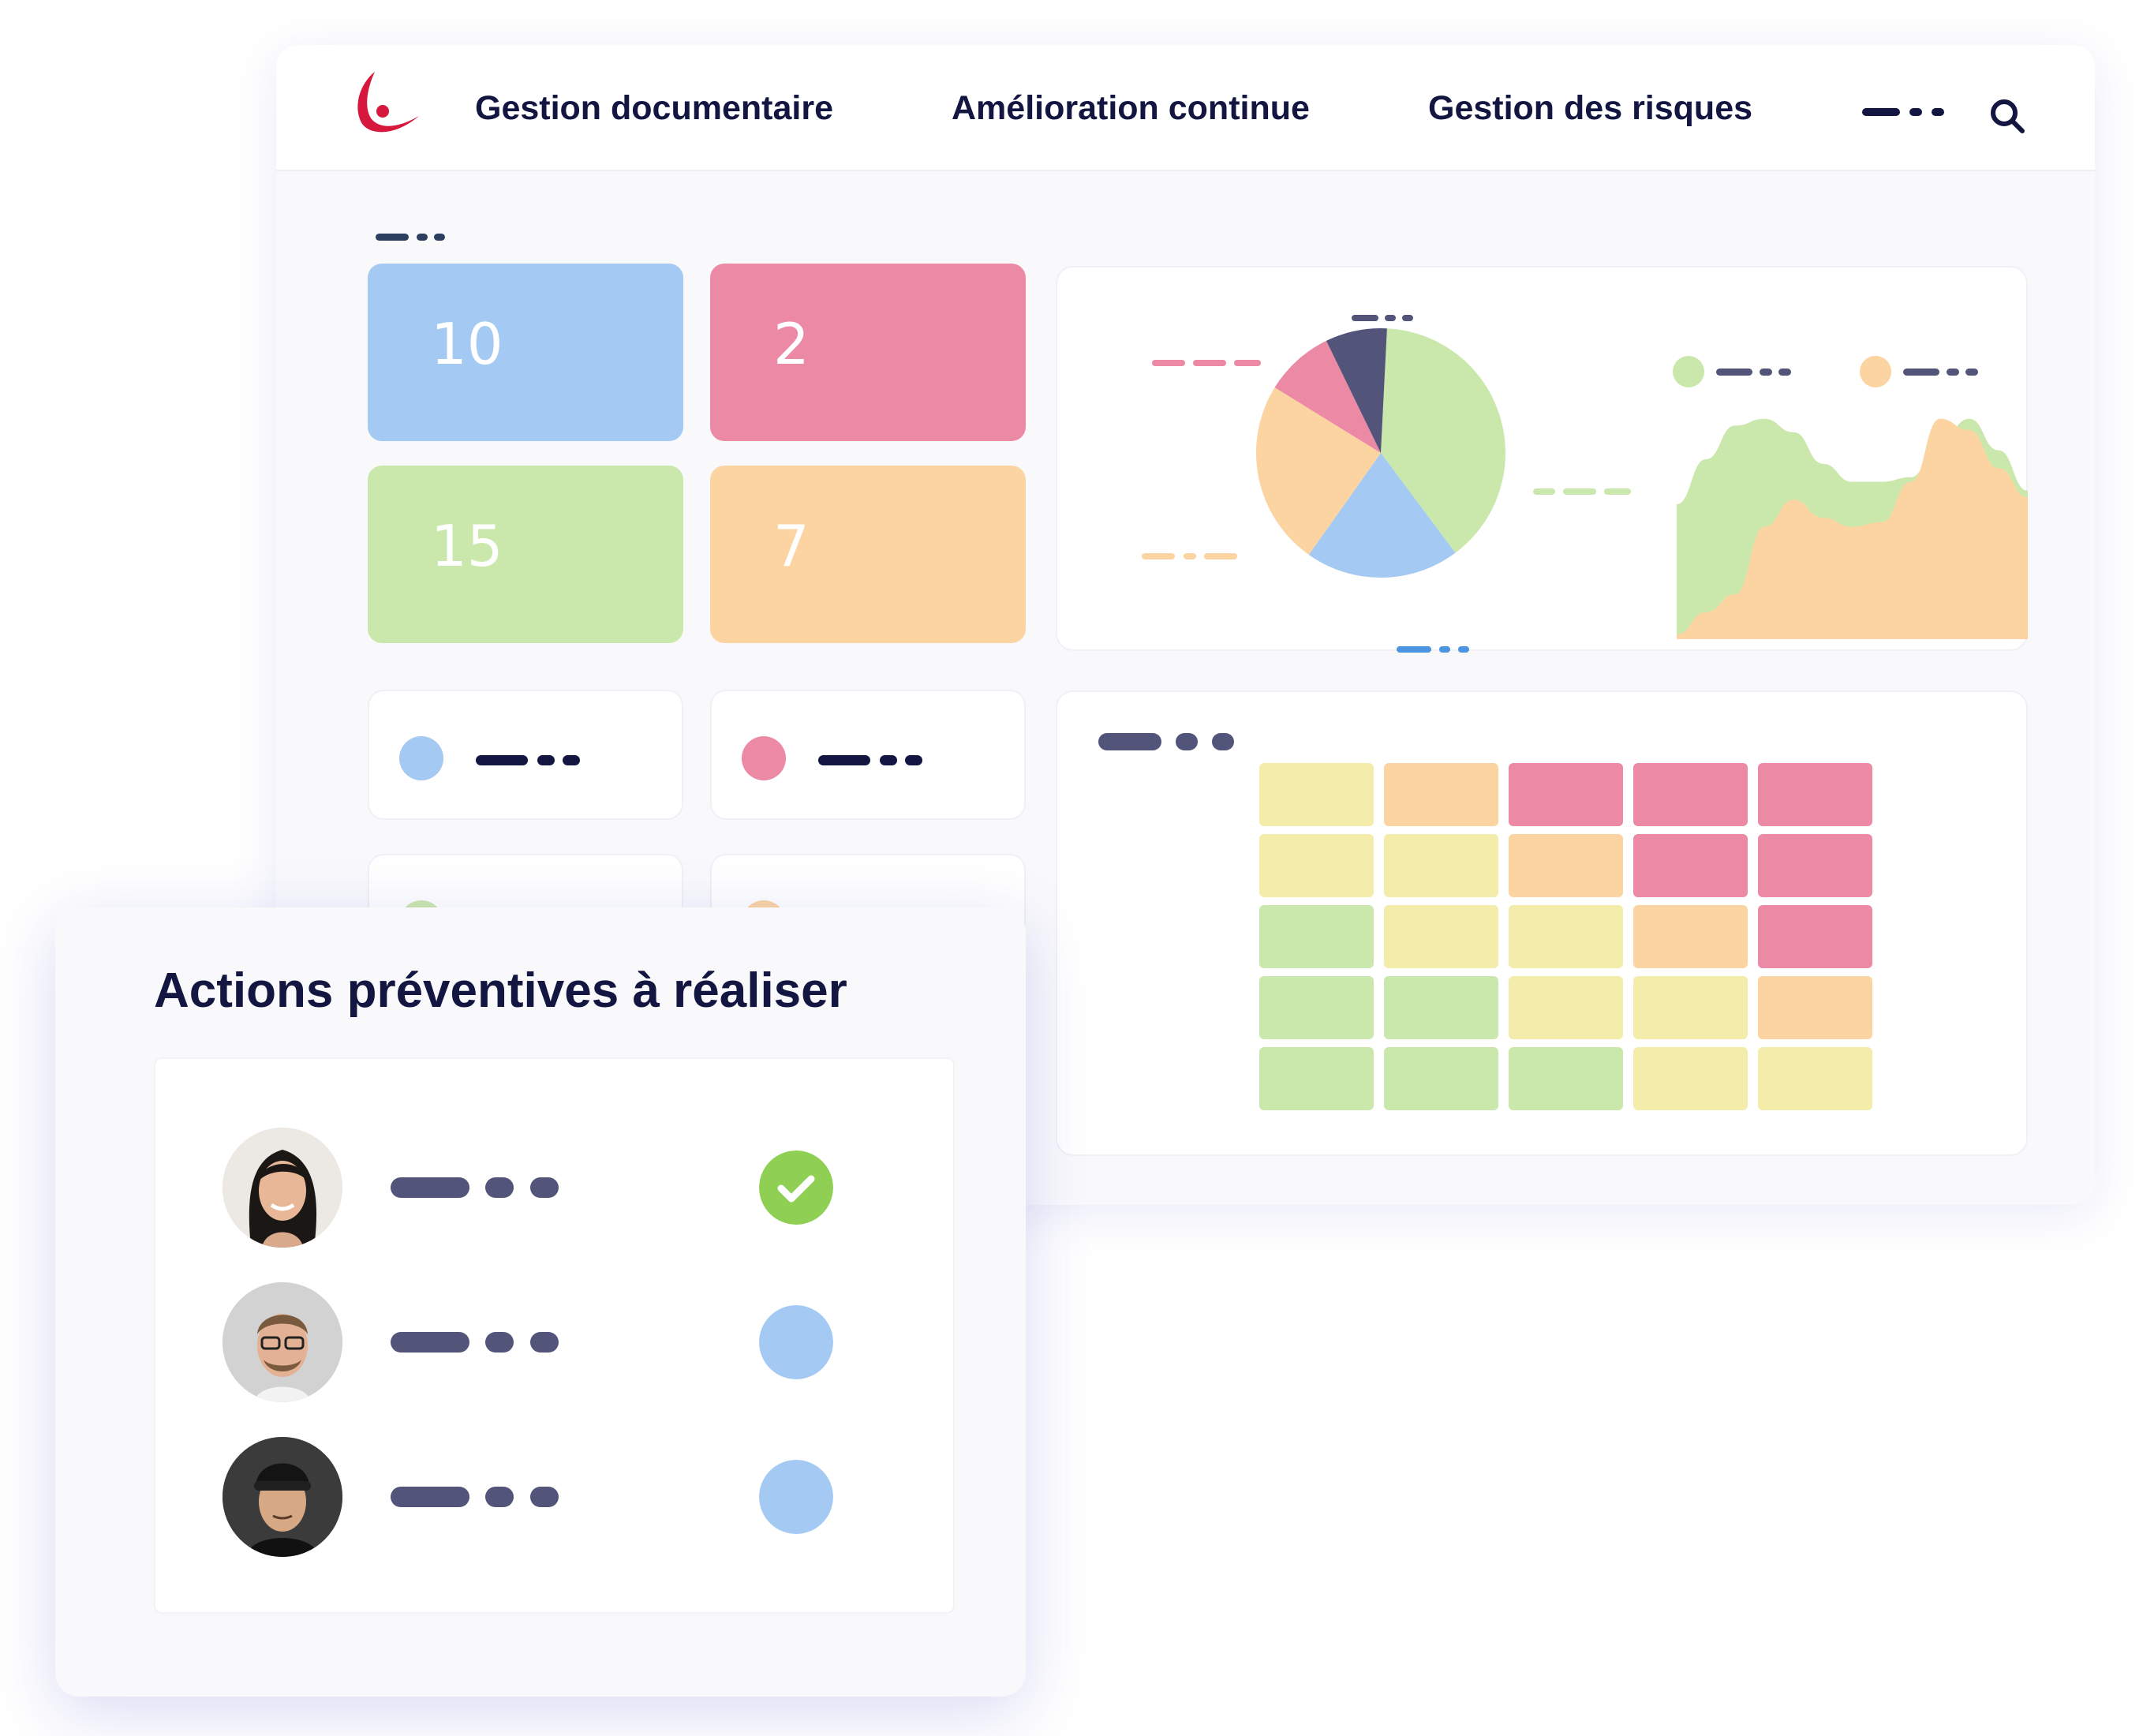 This screenshot has height=1736, width=2143. Describe the element at coordinates (467, 546) in the screenshot. I see `stat-value: 15` at that location.